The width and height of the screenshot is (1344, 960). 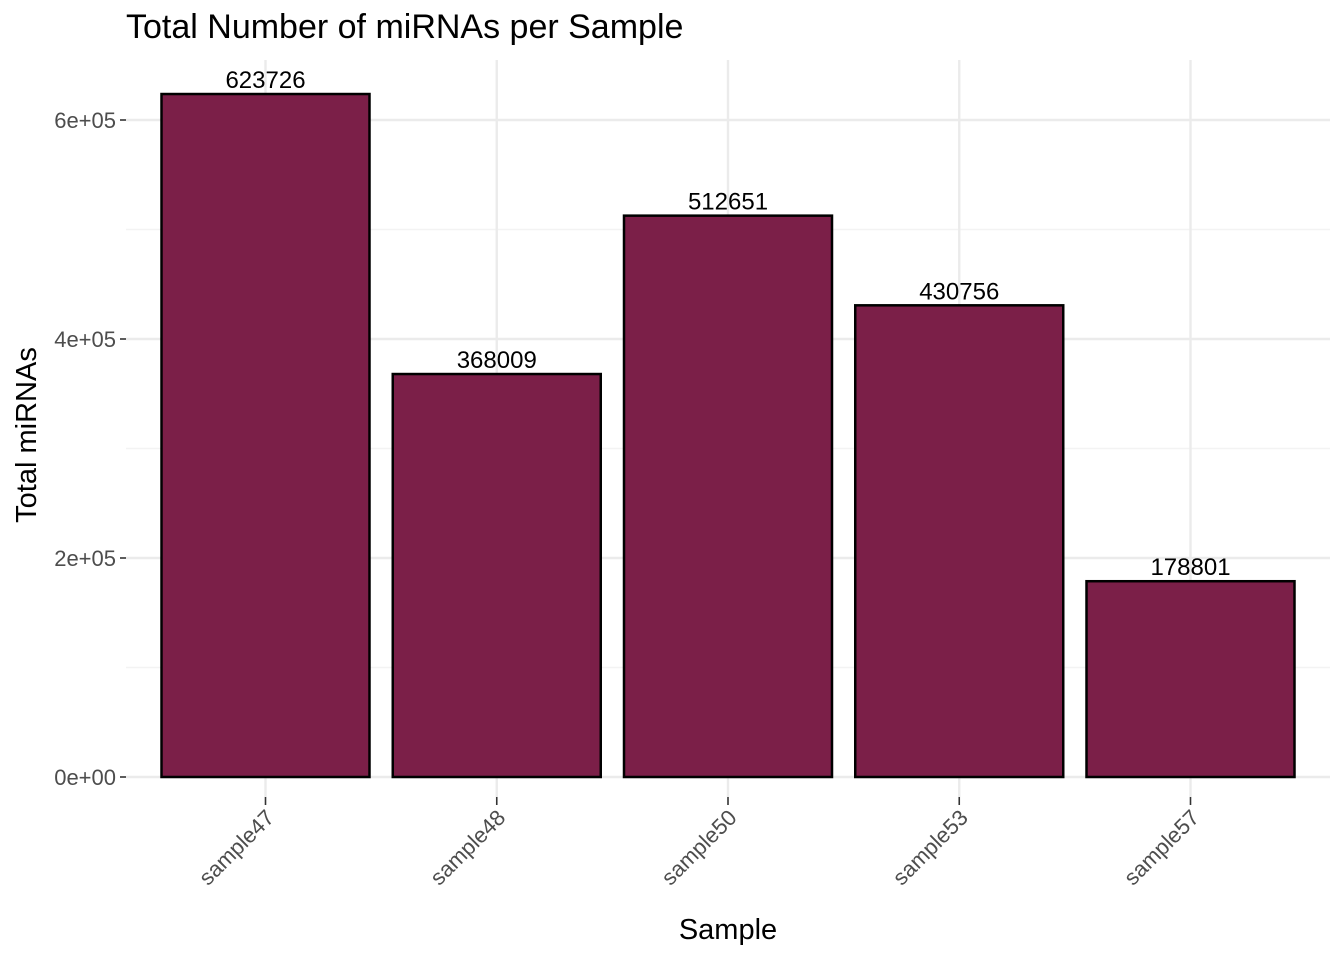 I want to click on data-label-sample47: 623726, so click(x=265, y=80).